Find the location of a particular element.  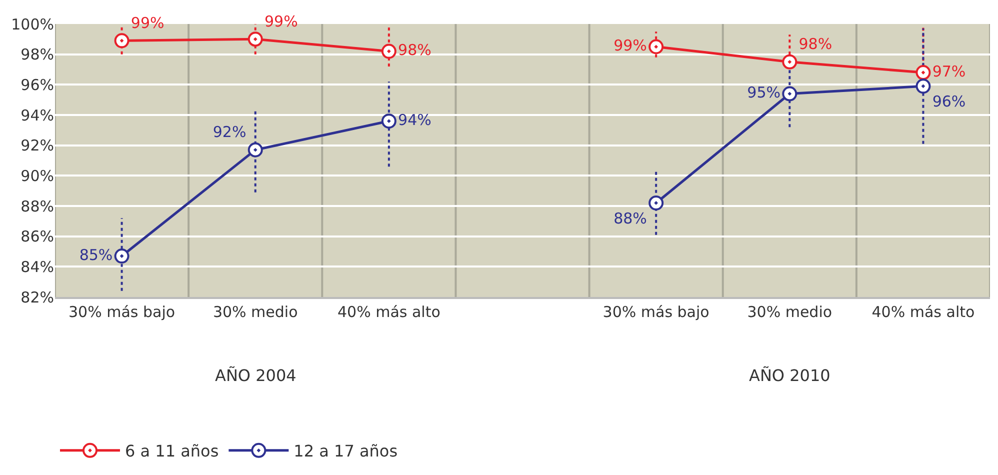

y-tick-label: 100% is located at coordinates (32, 24).